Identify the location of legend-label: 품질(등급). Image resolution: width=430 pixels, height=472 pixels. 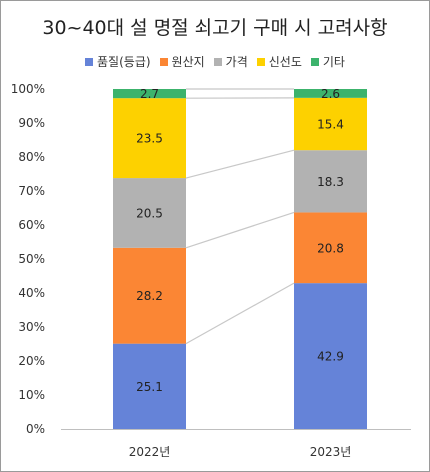
(124, 62).